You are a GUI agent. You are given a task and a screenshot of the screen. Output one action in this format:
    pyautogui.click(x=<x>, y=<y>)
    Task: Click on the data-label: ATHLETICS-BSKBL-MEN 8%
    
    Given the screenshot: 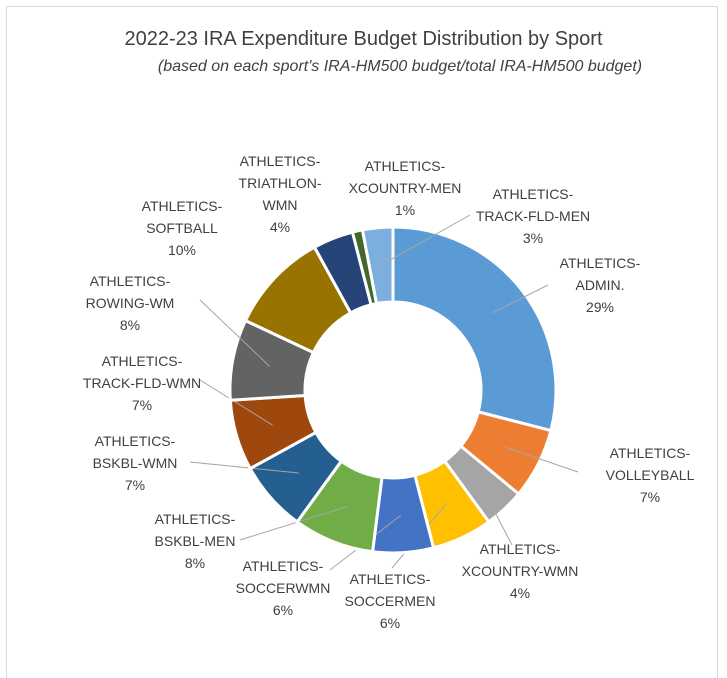 What is the action you would take?
    pyautogui.click(x=195, y=541)
    